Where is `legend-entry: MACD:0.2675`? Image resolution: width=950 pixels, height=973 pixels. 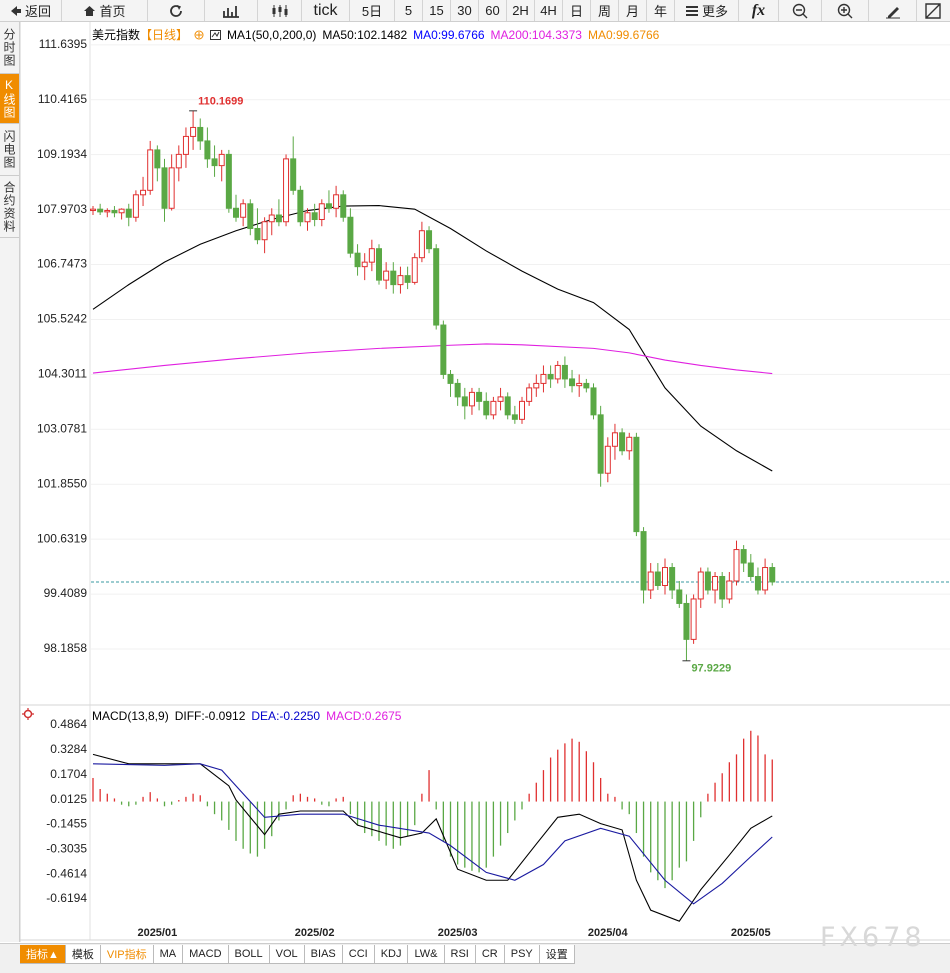 legend-entry: MACD:0.2675 is located at coordinates (364, 716).